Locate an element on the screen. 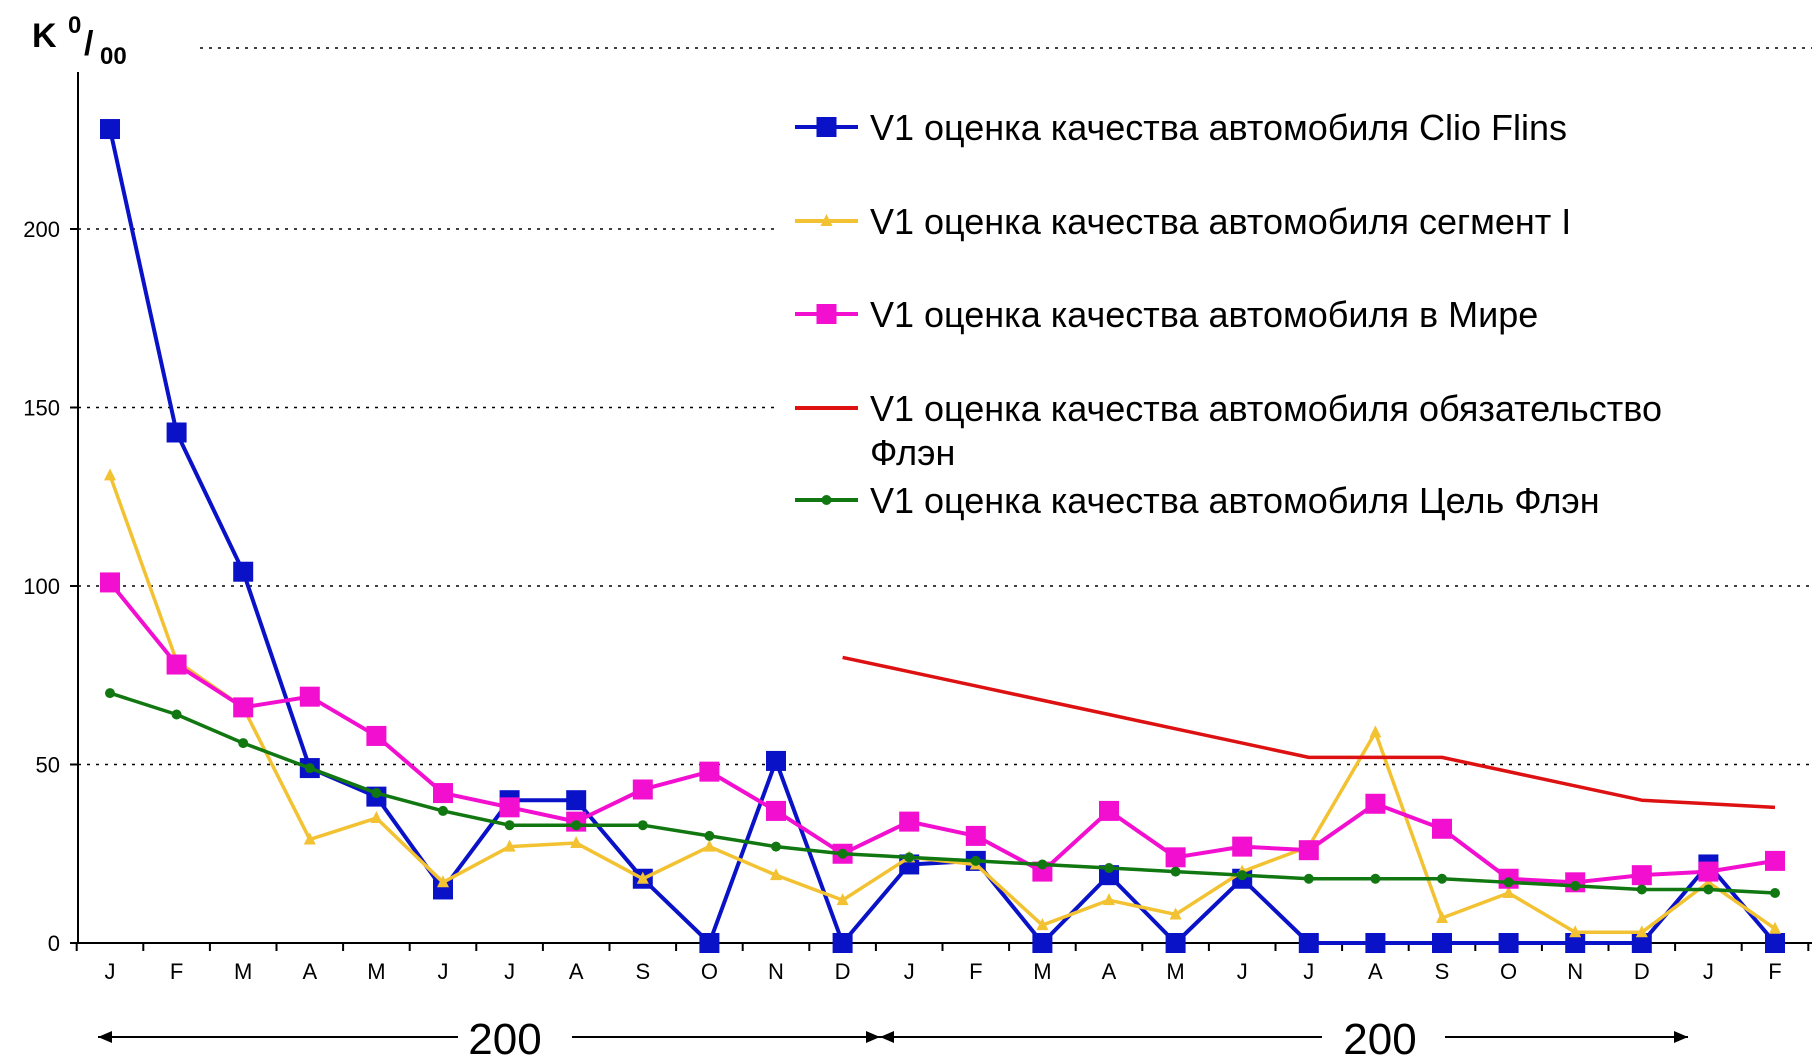 This screenshot has width=1814, height=1057. y-axis-label-slash: / is located at coordinates (89, 44).